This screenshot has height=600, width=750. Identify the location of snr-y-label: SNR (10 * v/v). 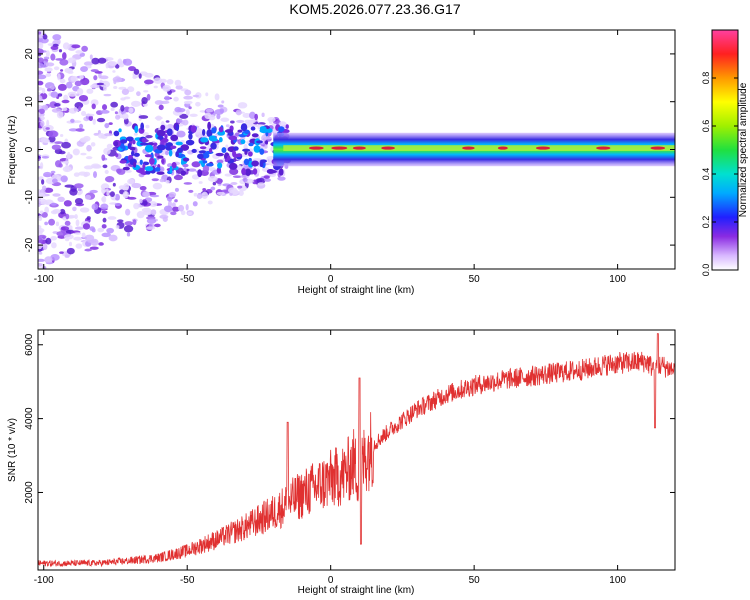
(12, 450).